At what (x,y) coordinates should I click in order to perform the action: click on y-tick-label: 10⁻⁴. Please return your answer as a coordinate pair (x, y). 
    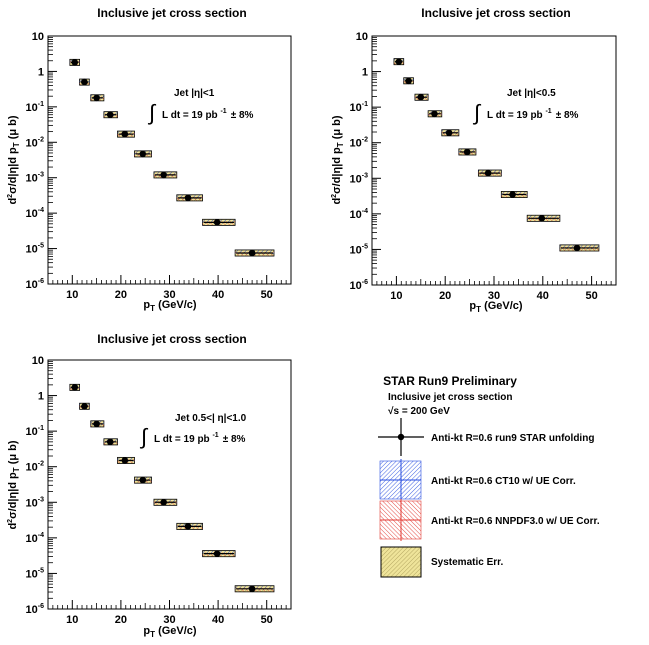
    Looking at the image, I should click on (35, 538).